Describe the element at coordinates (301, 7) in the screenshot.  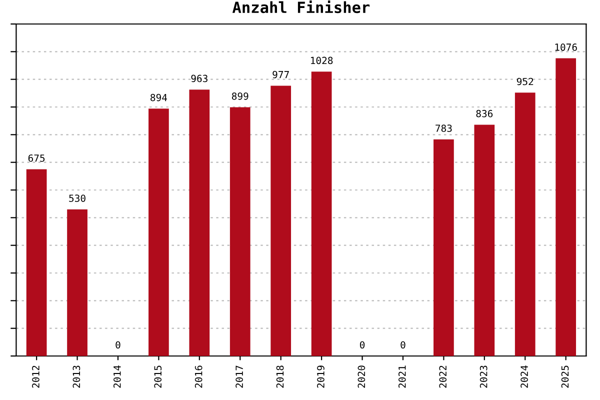
I see `chart-title: Anzahl Finisher` at that location.